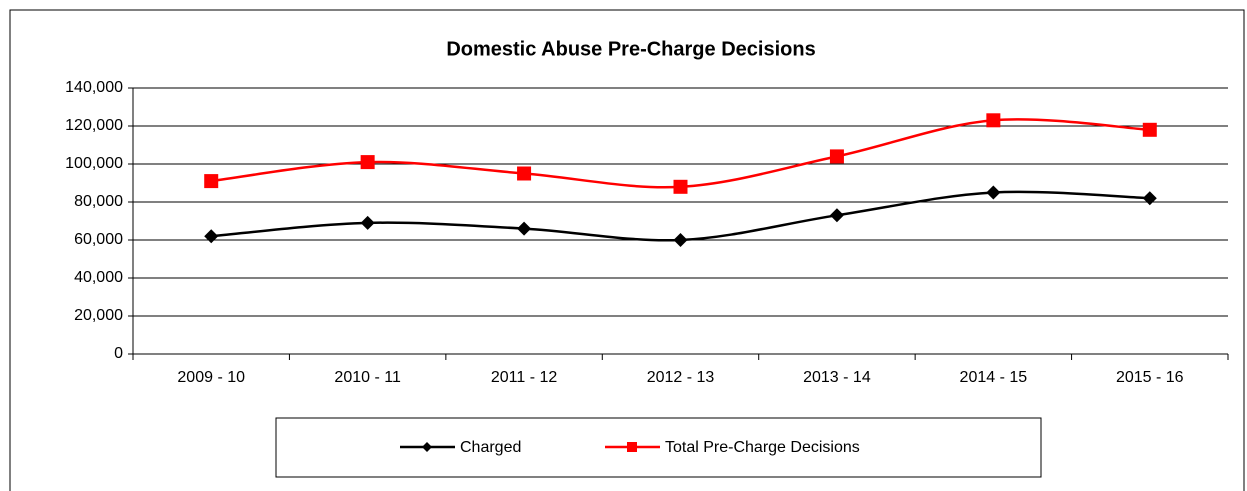 This screenshot has width=1247, height=491. I want to click on x-tick-label: 2011 - 12, so click(524, 377).